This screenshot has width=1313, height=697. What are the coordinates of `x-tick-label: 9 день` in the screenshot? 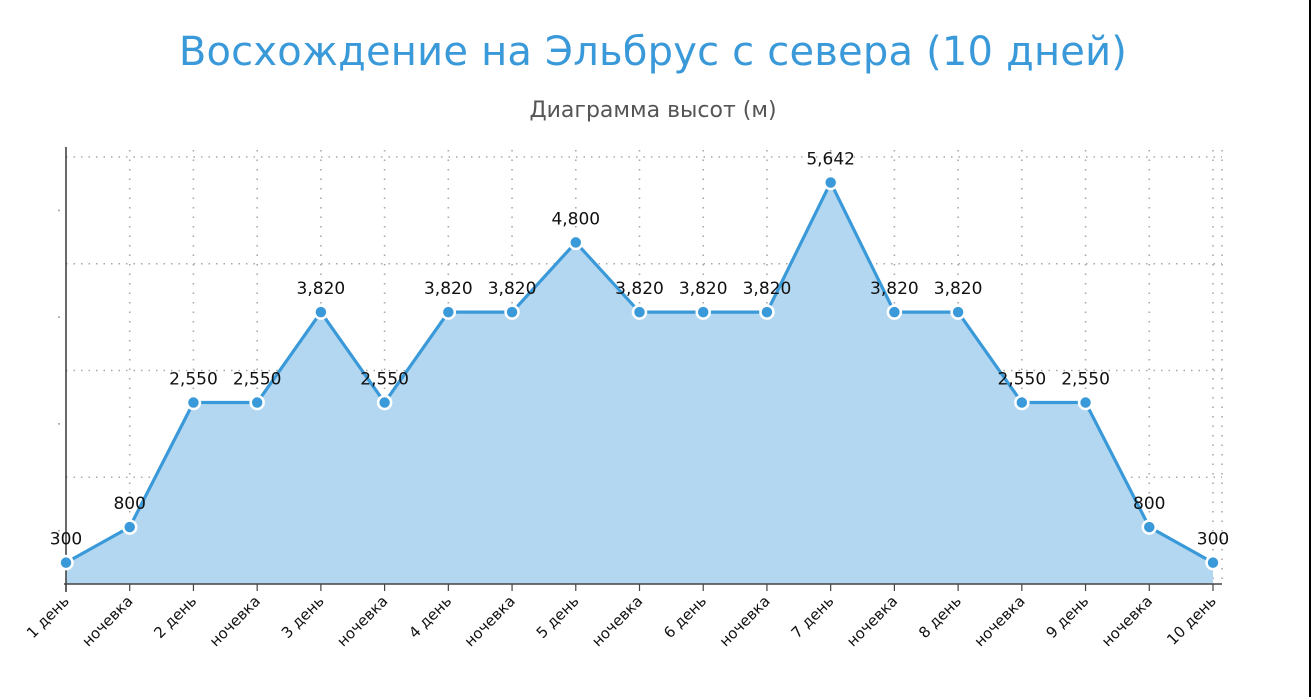 It's located at (1067, 617).